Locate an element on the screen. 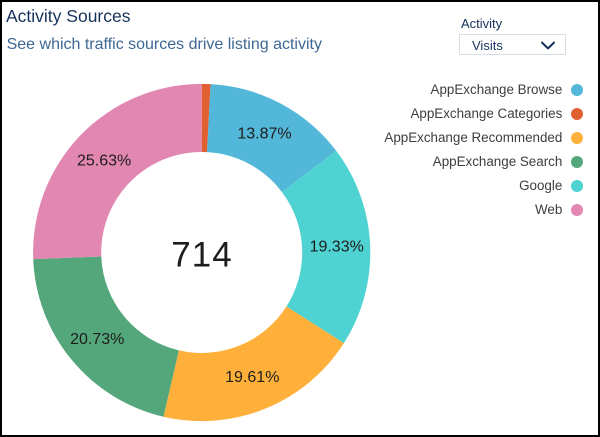  svg-text: 13.87% is located at coordinates (264, 134).